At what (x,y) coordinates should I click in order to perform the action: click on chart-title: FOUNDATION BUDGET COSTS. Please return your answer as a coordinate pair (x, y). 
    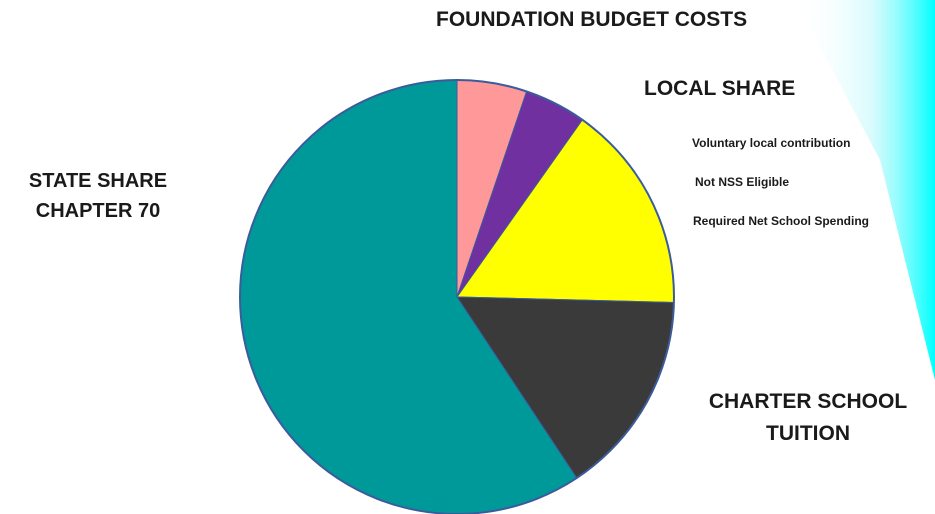
    Looking at the image, I should click on (592, 19).